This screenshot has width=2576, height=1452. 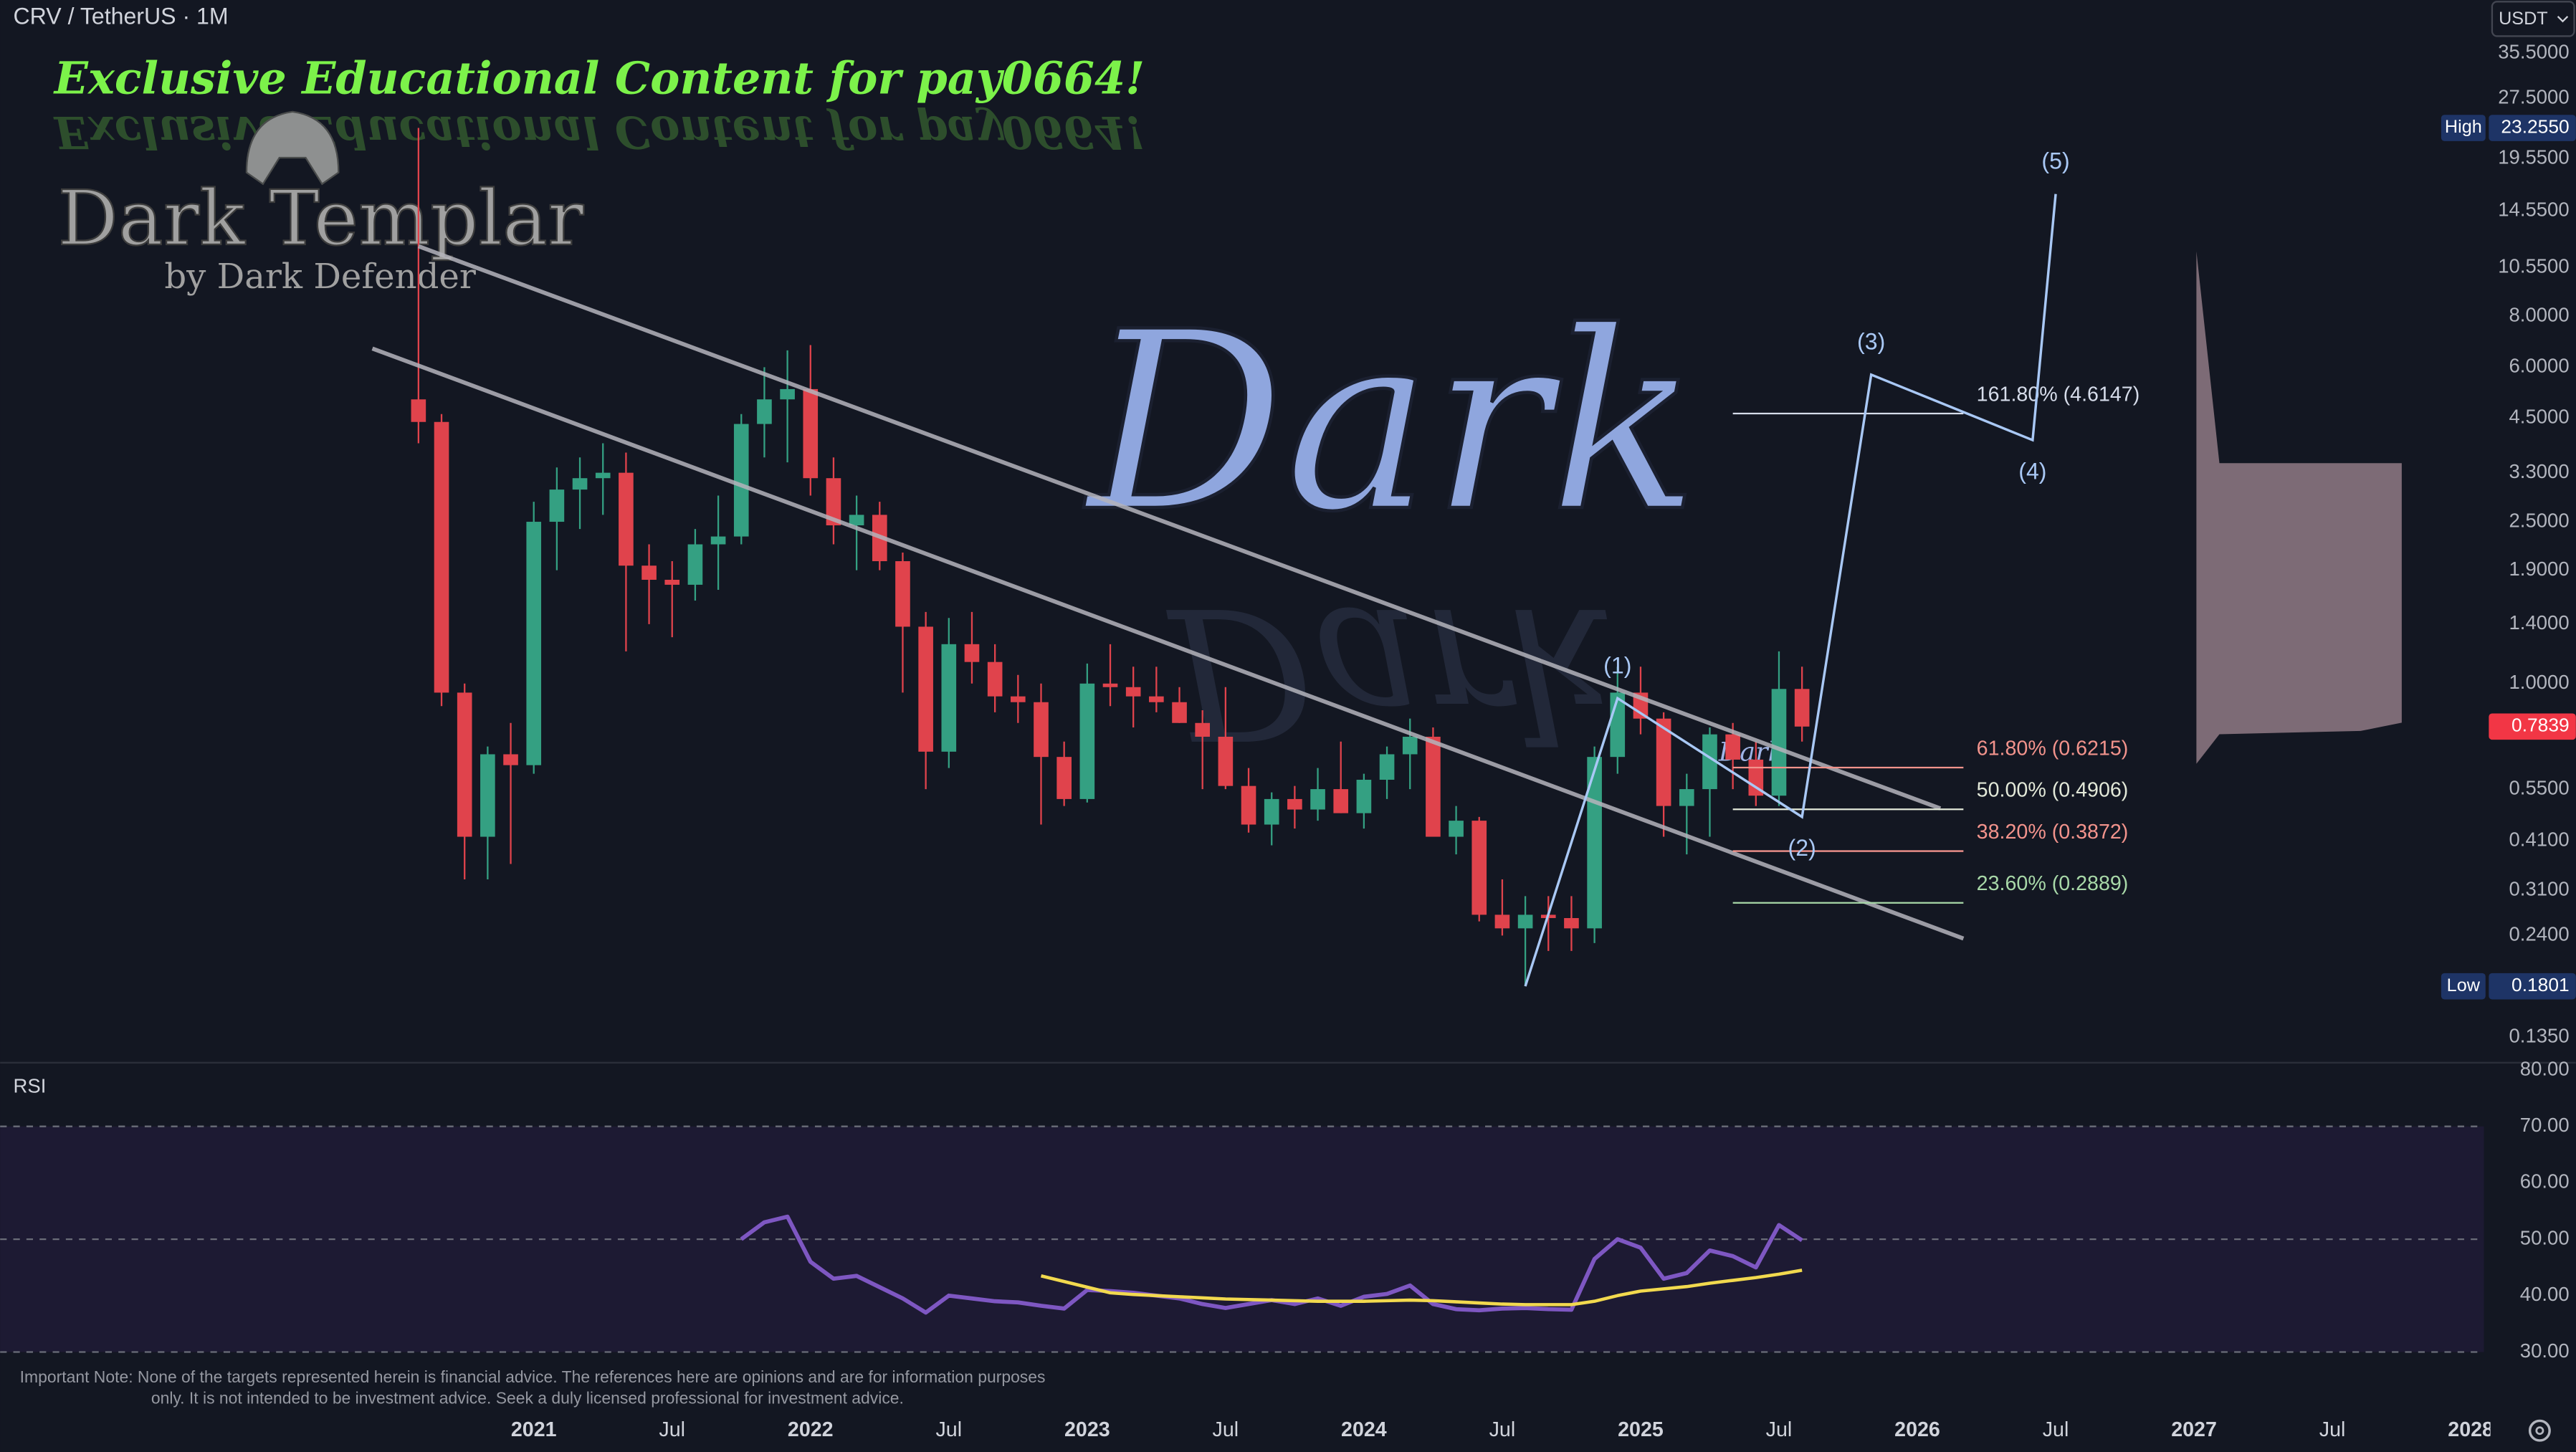 What do you see at coordinates (534, 1429) in the screenshot?
I see `x-tick-label: 2021` at bounding box center [534, 1429].